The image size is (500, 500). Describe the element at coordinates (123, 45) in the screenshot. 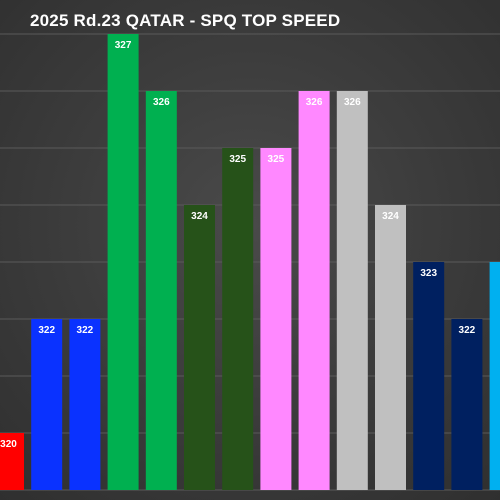

I see `bar-value-label: 327` at that location.